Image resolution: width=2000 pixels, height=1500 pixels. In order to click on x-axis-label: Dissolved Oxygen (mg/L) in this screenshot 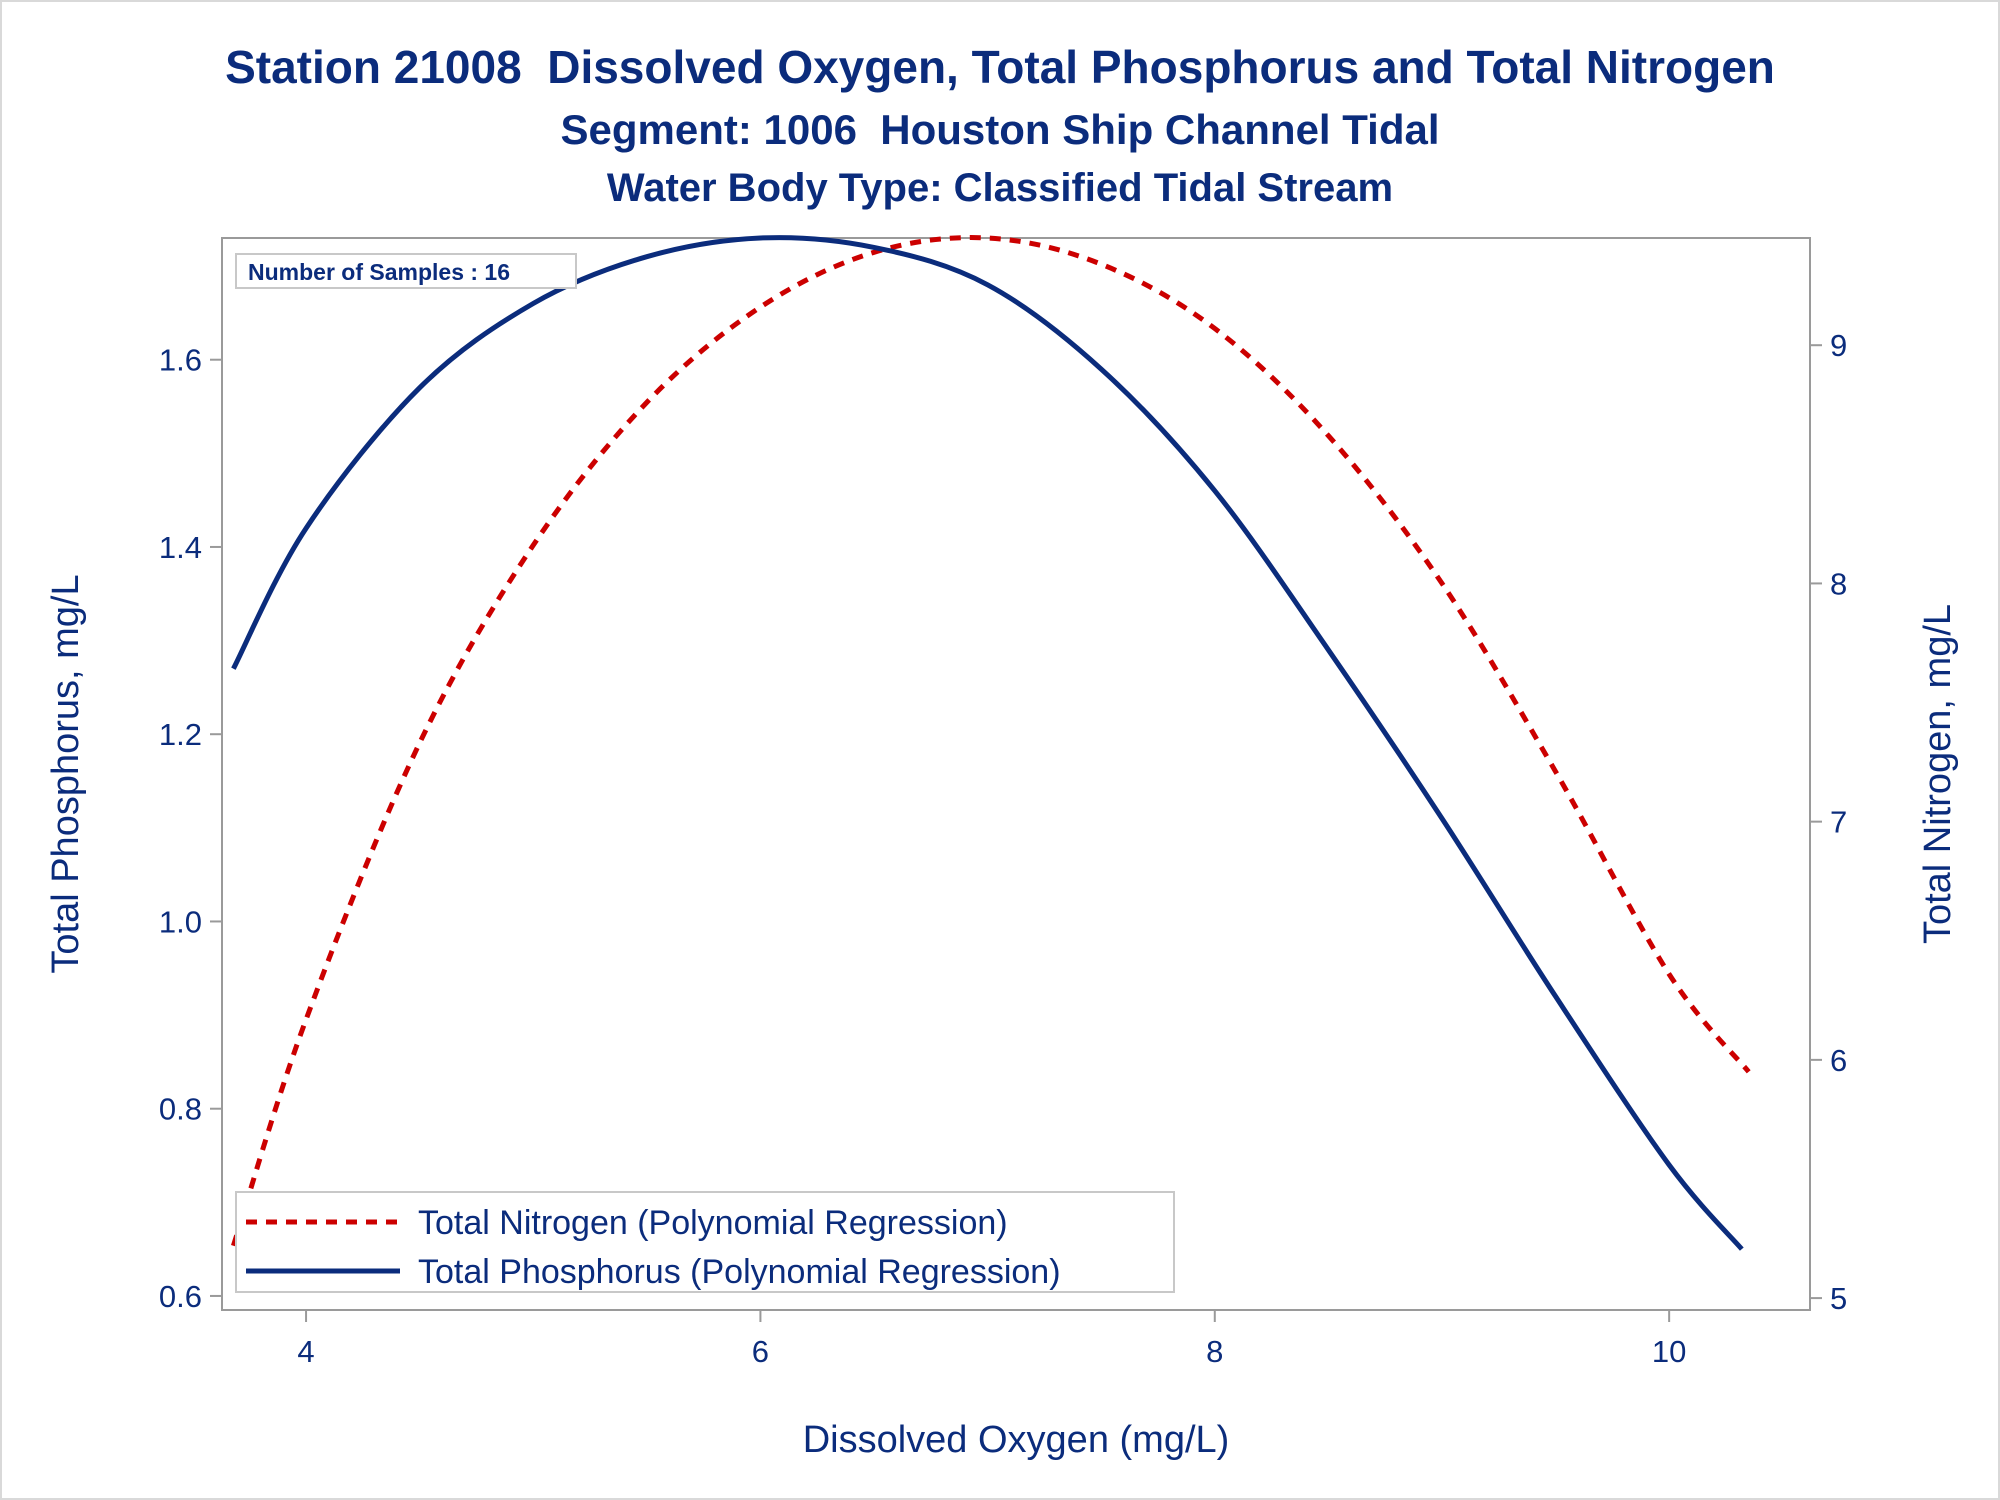, I will do `click(1016, 1440)`.